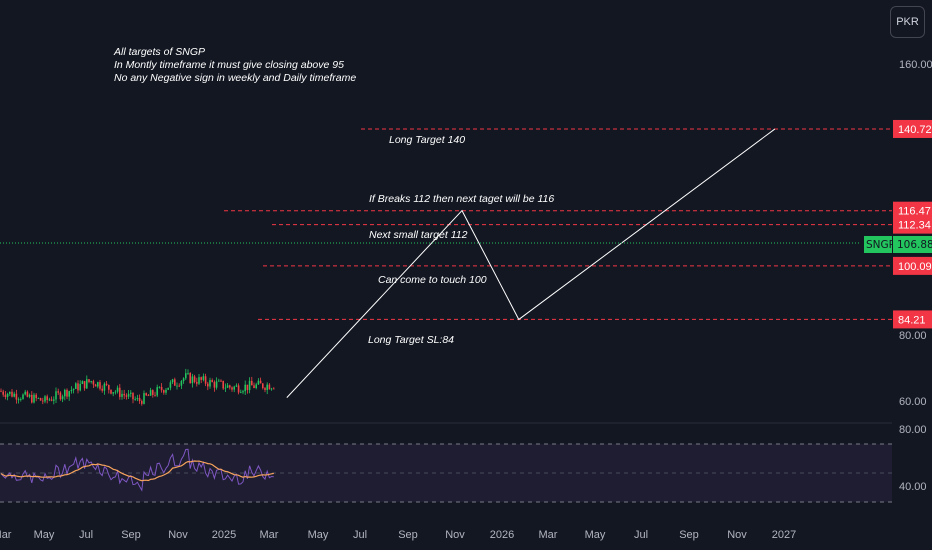 The height and width of the screenshot is (550, 932). Describe the element at coordinates (915, 130) in the screenshot. I see `price-tag-label: 140.72` at that location.